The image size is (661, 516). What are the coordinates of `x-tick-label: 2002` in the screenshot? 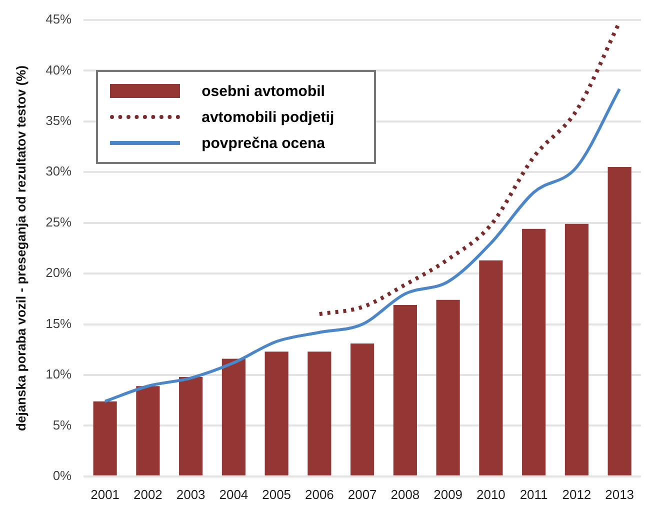 It's located at (147, 494).